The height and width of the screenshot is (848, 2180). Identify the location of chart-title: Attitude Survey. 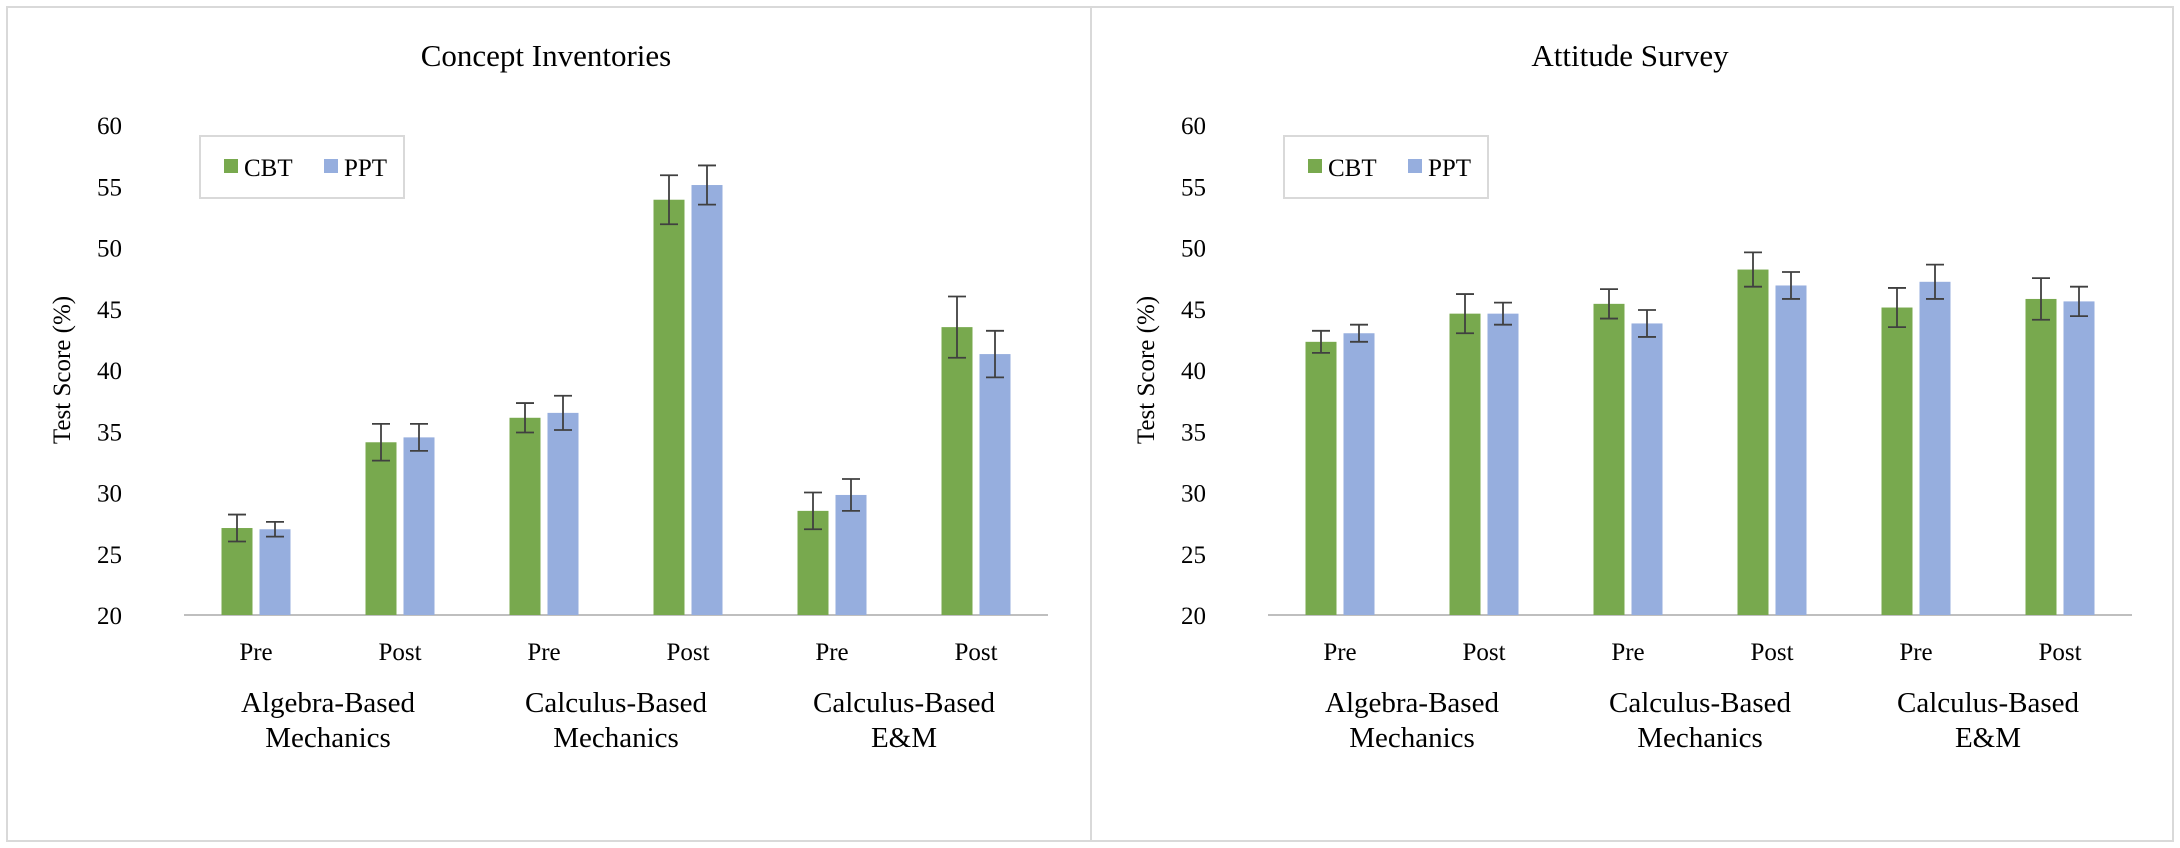
(1630, 55).